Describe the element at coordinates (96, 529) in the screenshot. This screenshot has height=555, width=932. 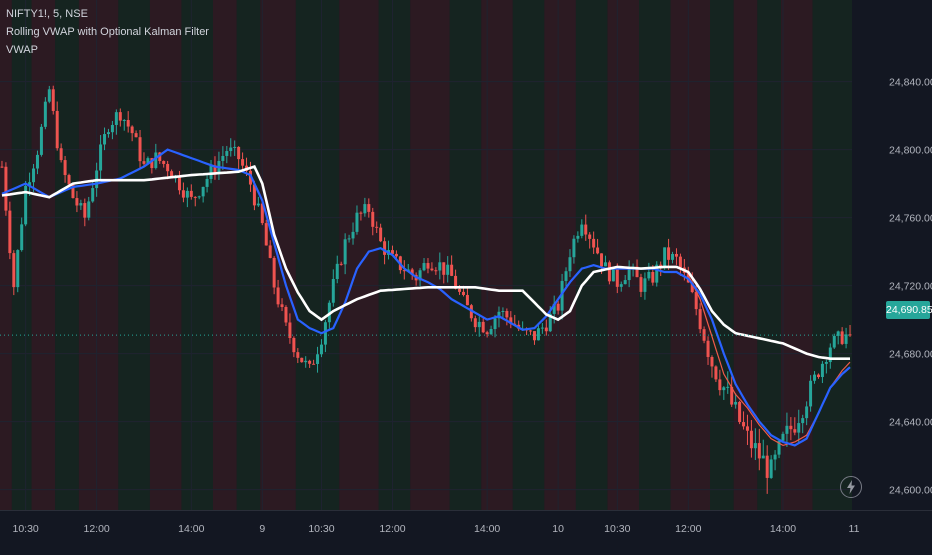
I see `time-tick-label: 12:00` at that location.